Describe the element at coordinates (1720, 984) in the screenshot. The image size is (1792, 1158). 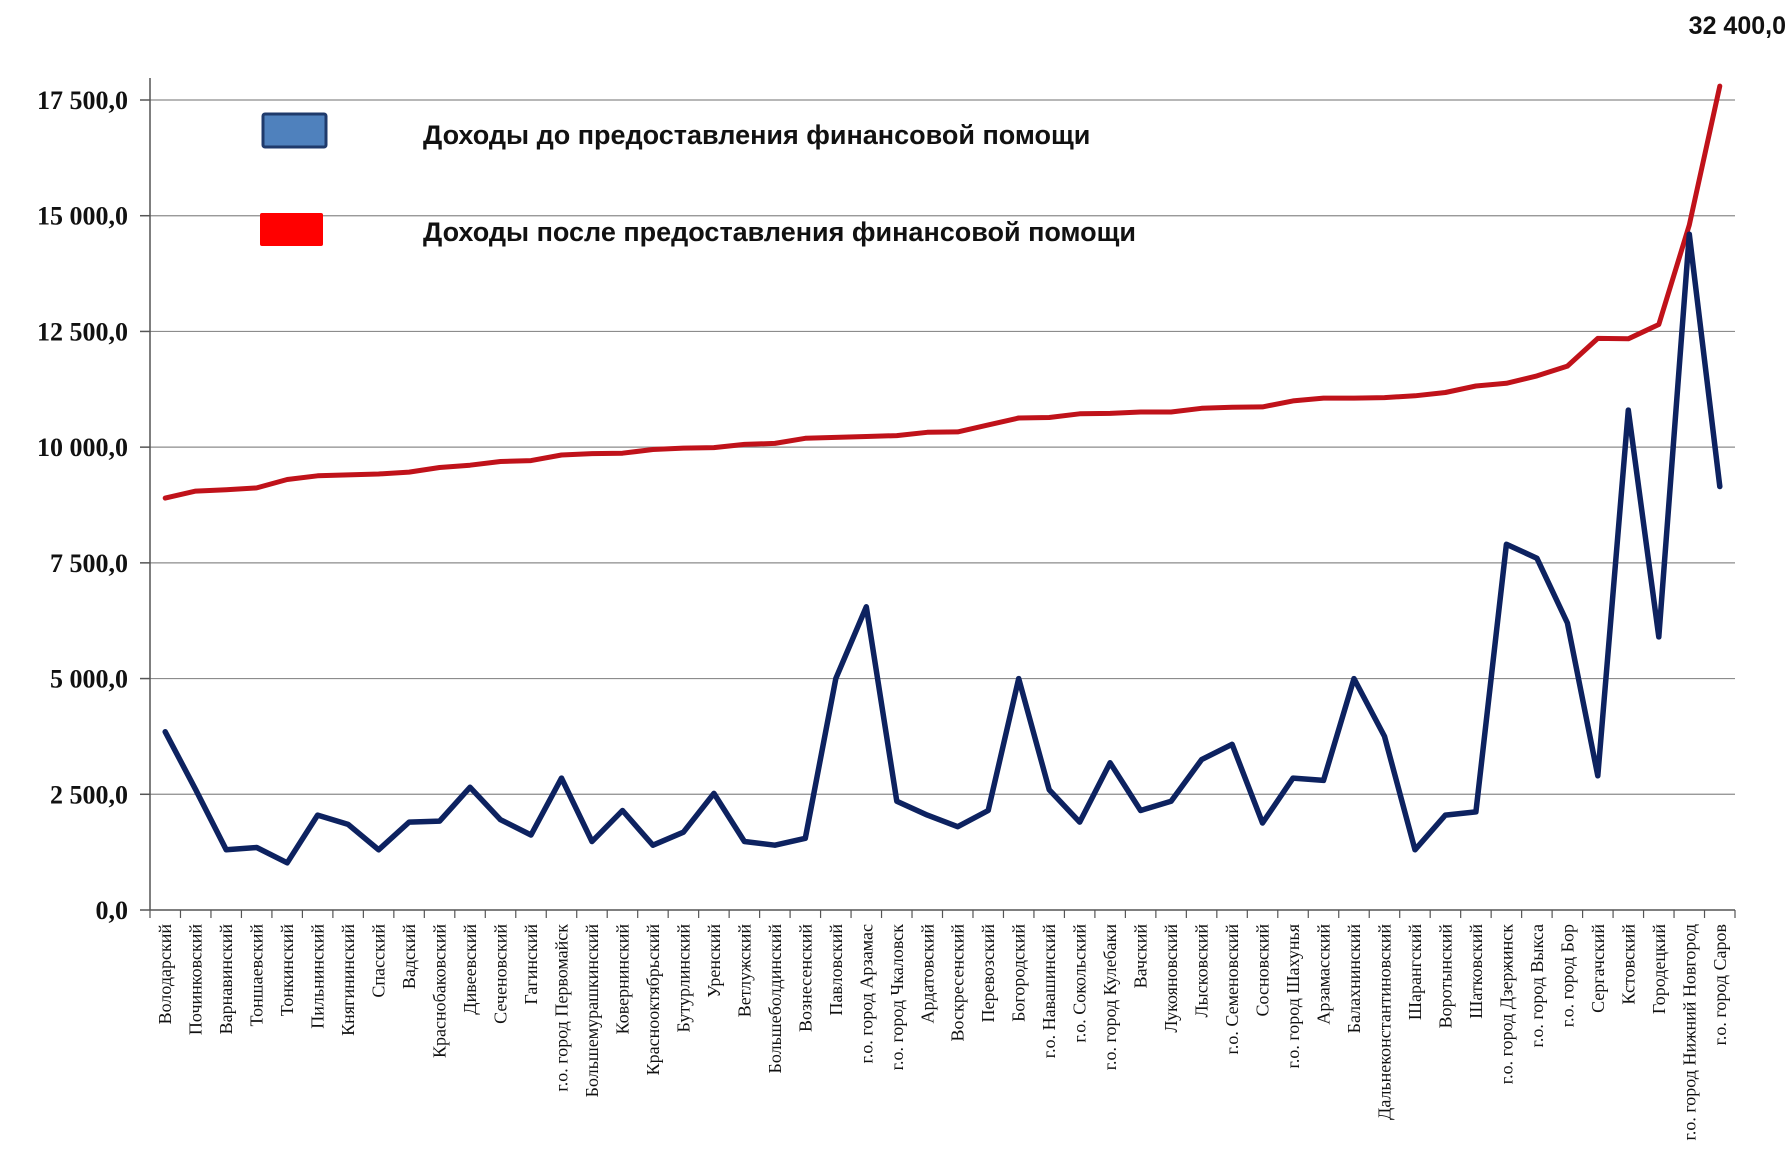
I see `x-tick-label: г.о. город Саров` at that location.